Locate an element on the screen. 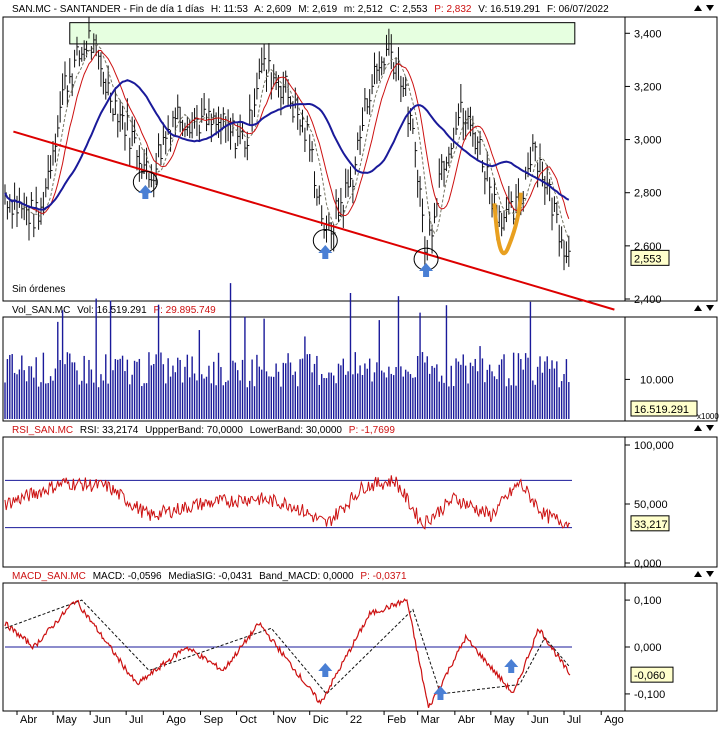  last-price-box is located at coordinates (650, 257).